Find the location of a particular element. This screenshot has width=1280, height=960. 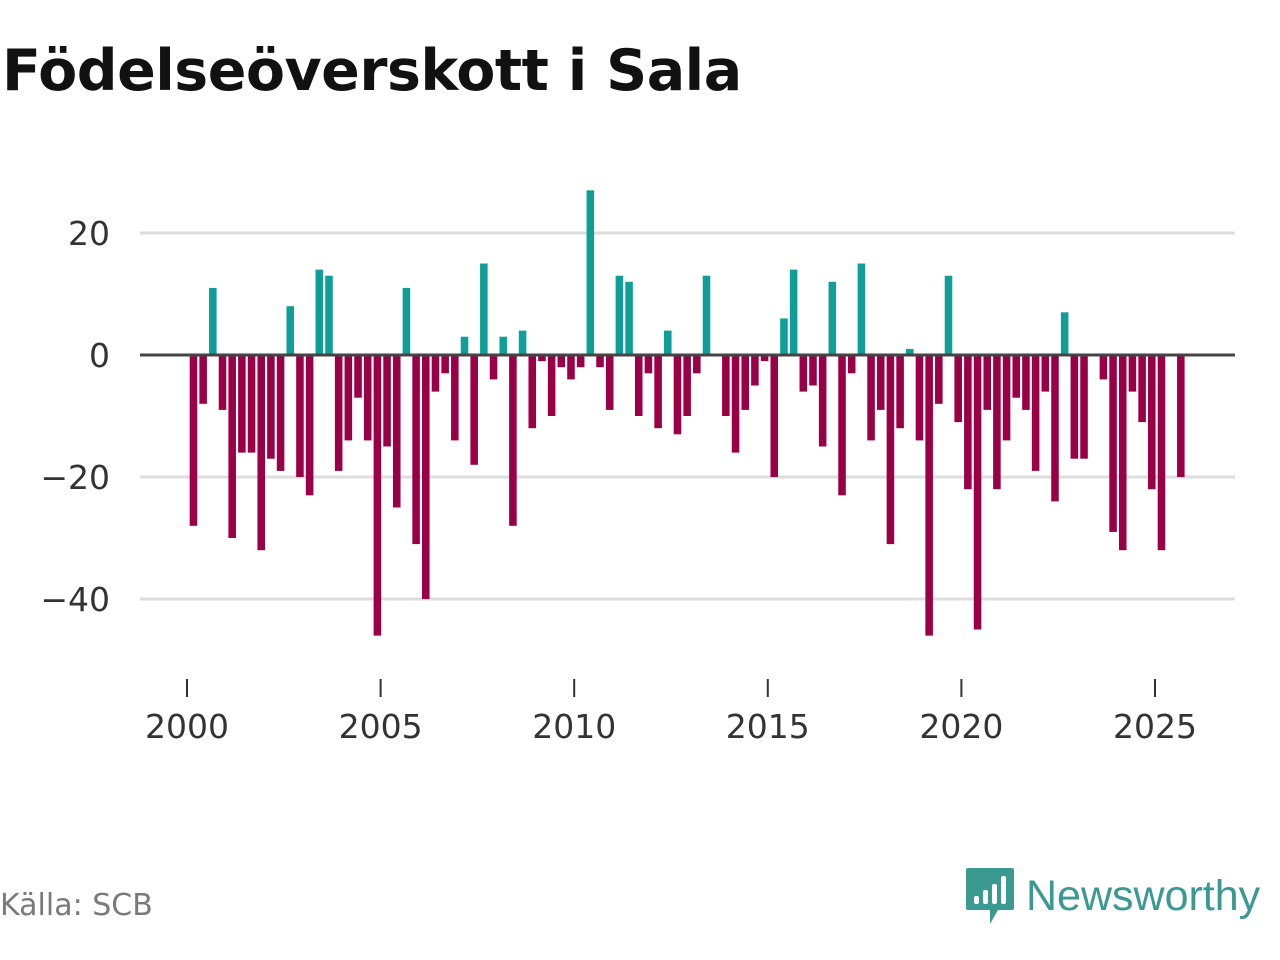

x-tick-label: 2015 is located at coordinates (768, 726).